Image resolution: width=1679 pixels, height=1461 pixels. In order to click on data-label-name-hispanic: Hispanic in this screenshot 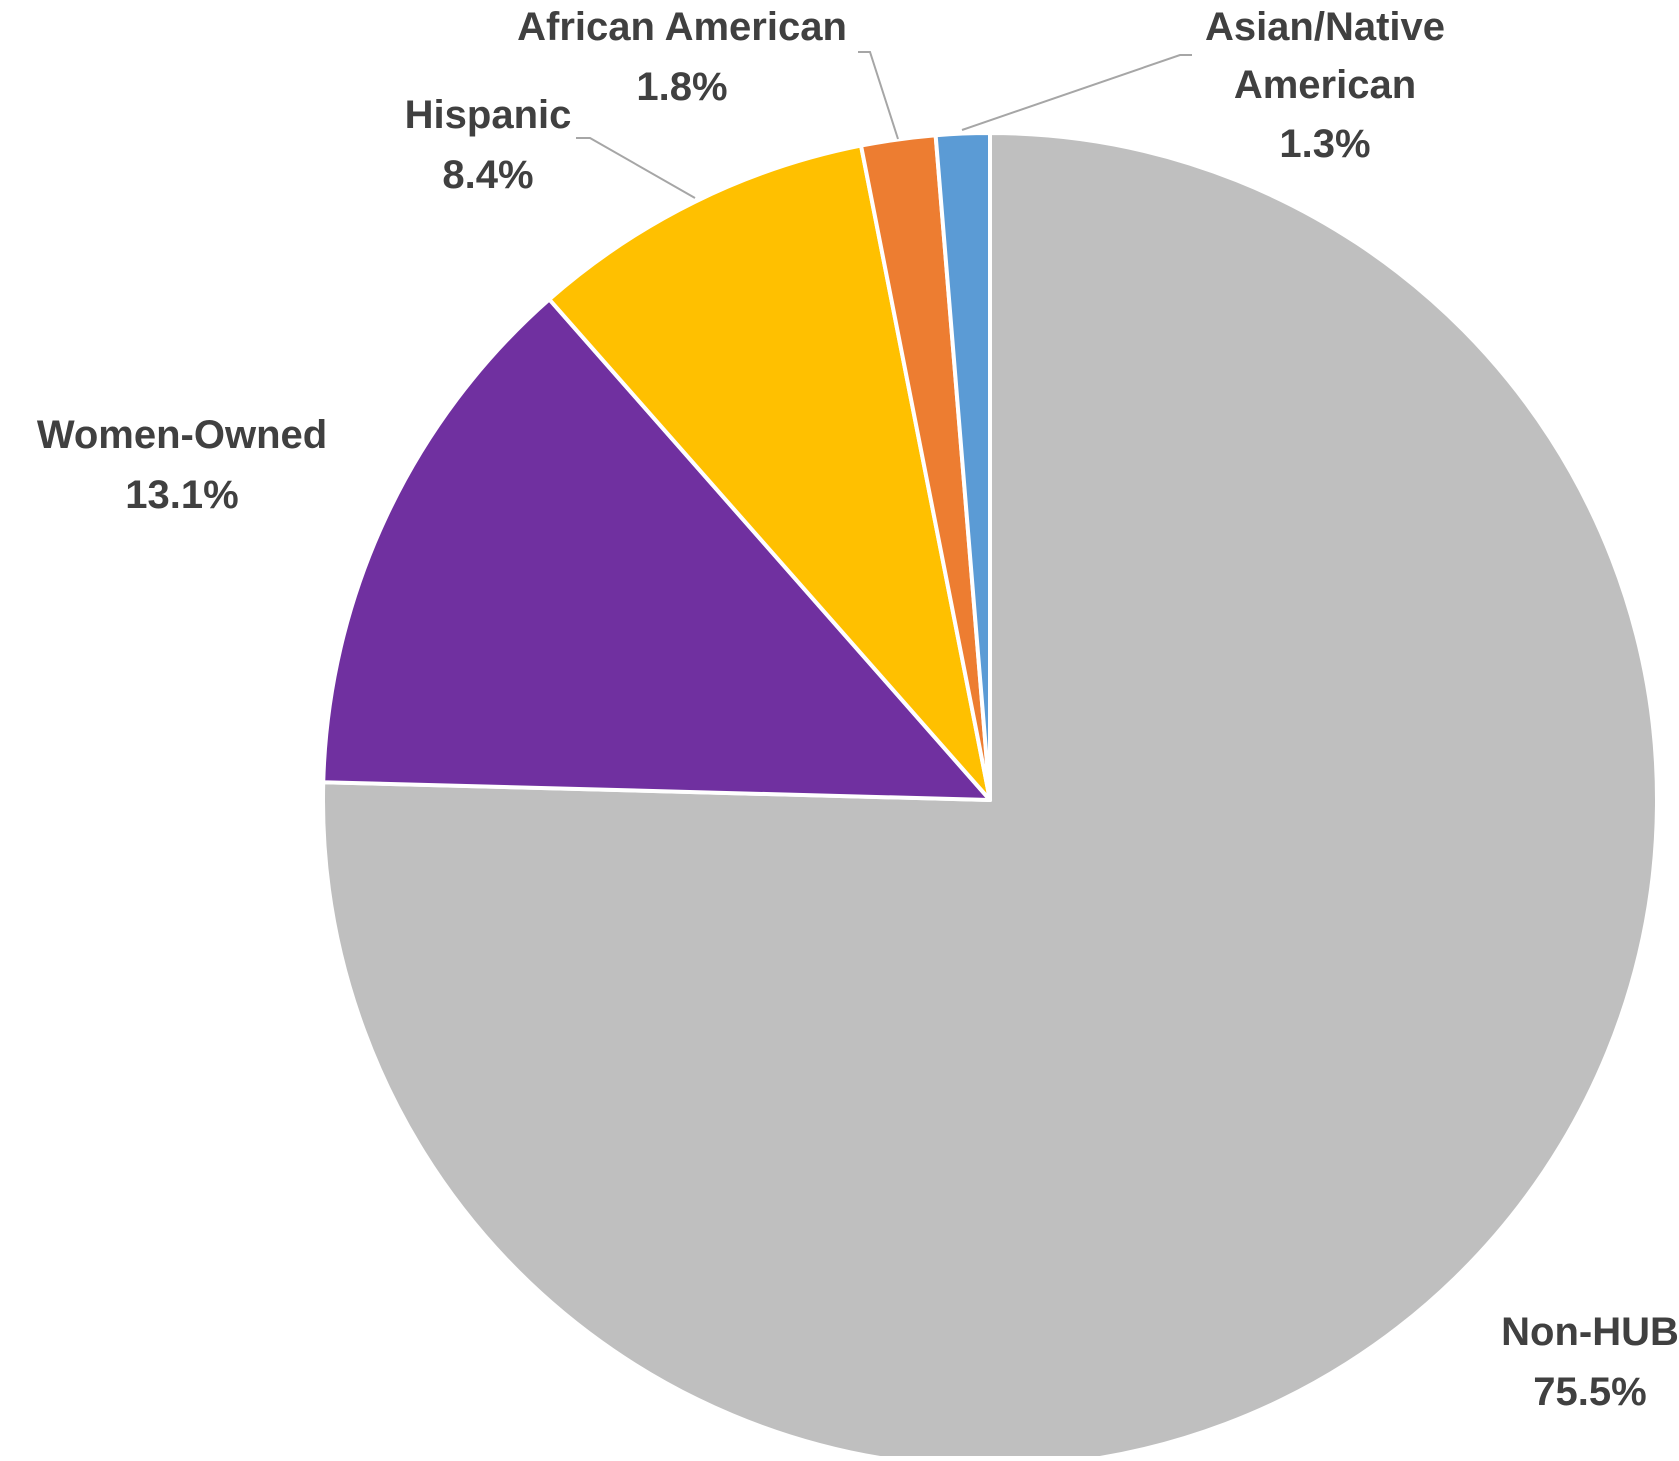, I will do `click(488, 115)`.